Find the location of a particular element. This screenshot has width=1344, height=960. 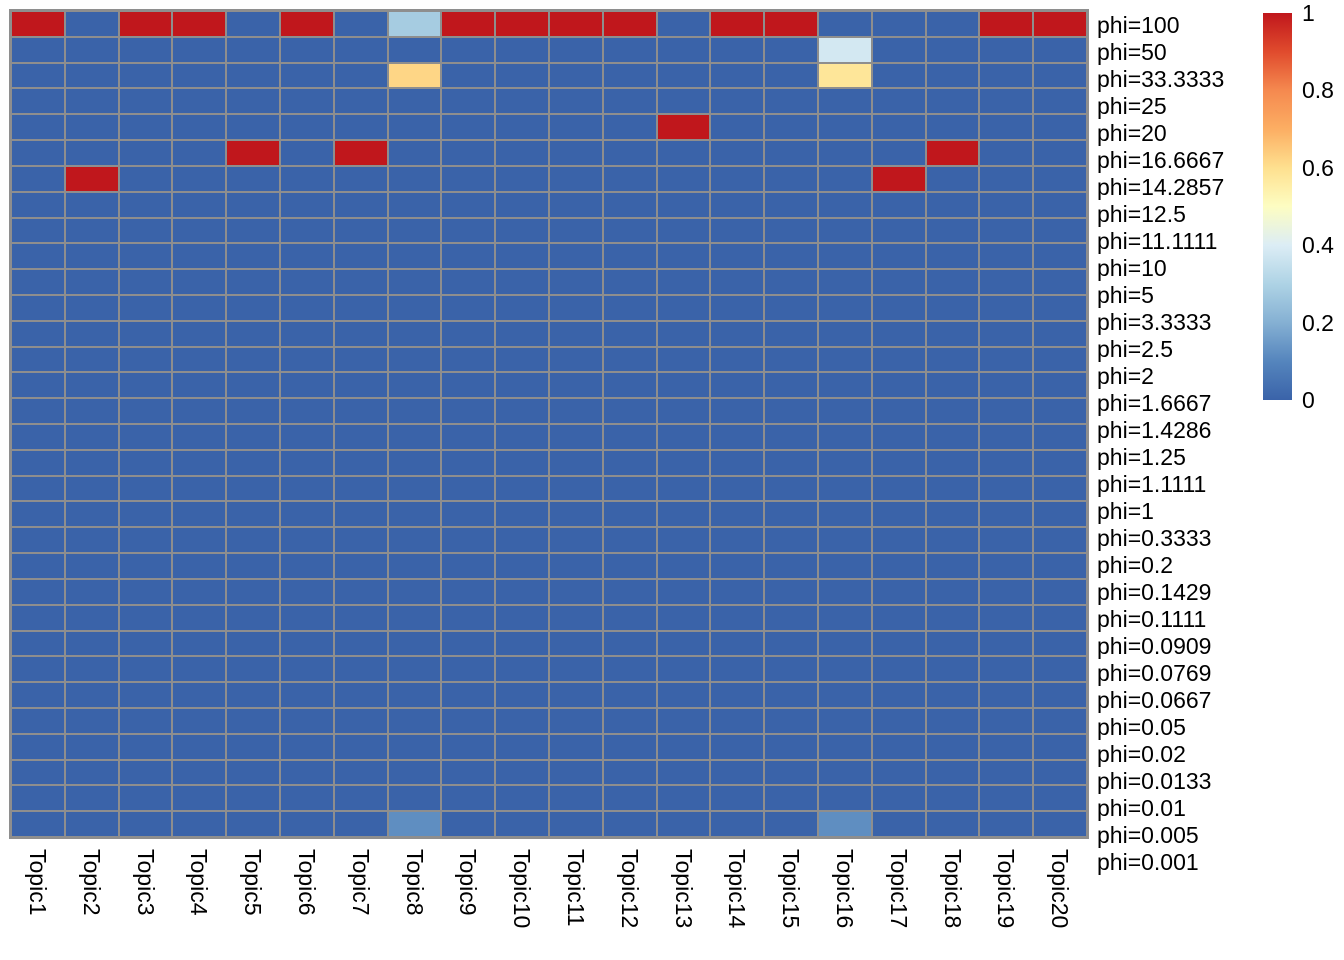

y-axis-label: phi=25 is located at coordinates (1132, 106).